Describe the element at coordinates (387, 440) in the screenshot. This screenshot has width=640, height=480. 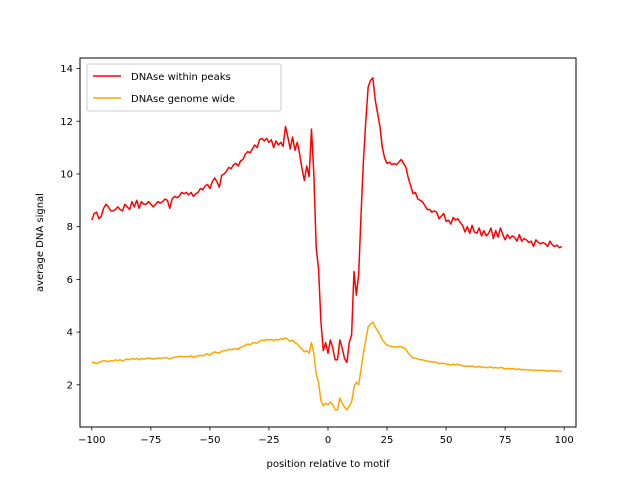
I see `x-tick-label: 25` at that location.